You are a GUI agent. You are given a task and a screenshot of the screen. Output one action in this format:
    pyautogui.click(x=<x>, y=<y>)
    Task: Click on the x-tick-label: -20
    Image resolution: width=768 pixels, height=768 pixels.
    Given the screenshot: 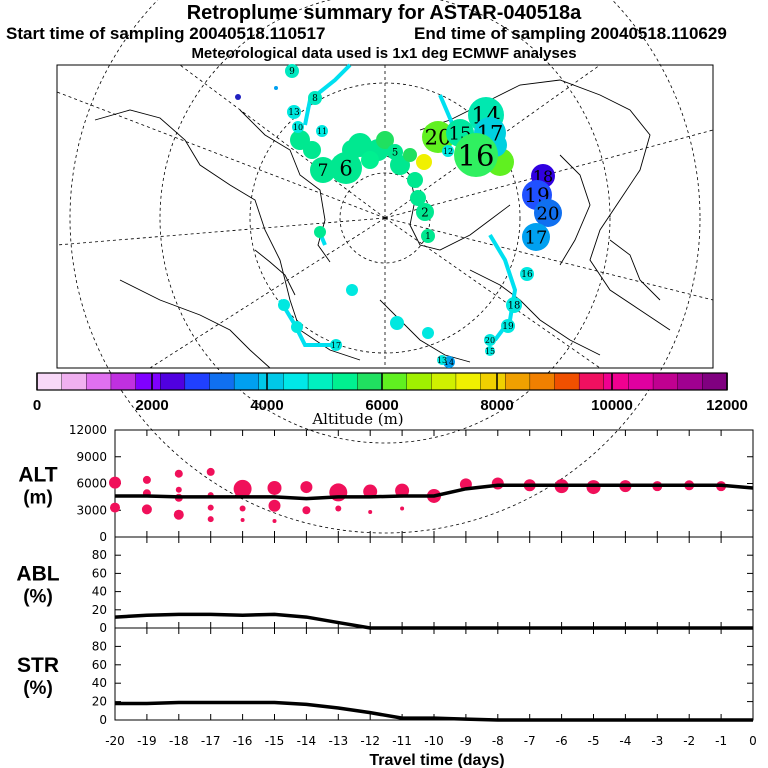 What is the action you would take?
    pyautogui.click(x=115, y=741)
    